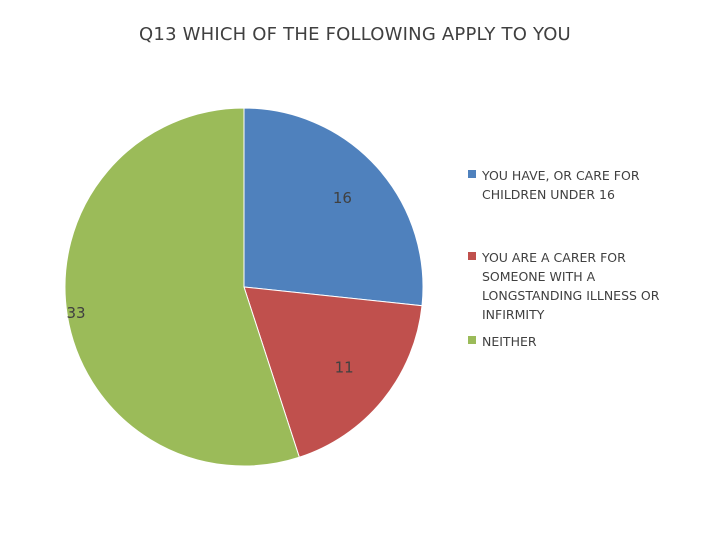 The width and height of the screenshot is (720, 540). What do you see at coordinates (472, 340) in the screenshot?
I see `legend-swatch-neither` at bounding box center [472, 340].